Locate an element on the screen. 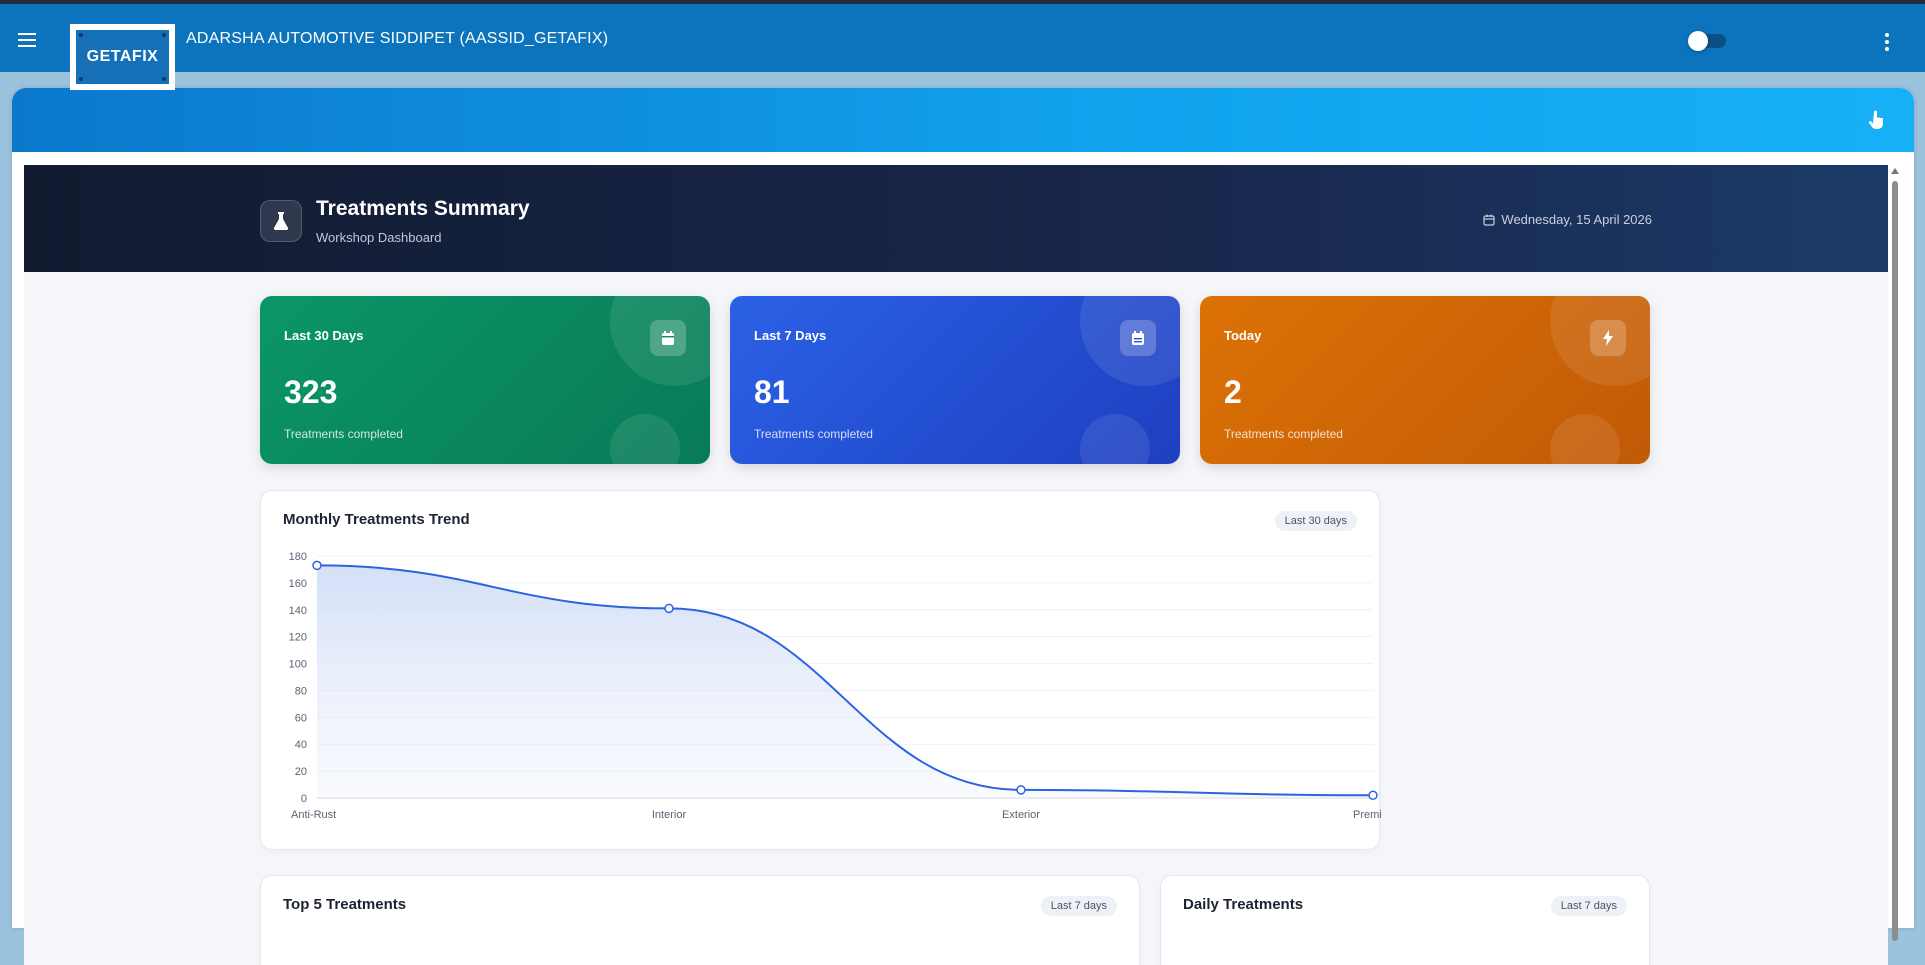  range-badge: Last 30 days is located at coordinates (1315, 521).